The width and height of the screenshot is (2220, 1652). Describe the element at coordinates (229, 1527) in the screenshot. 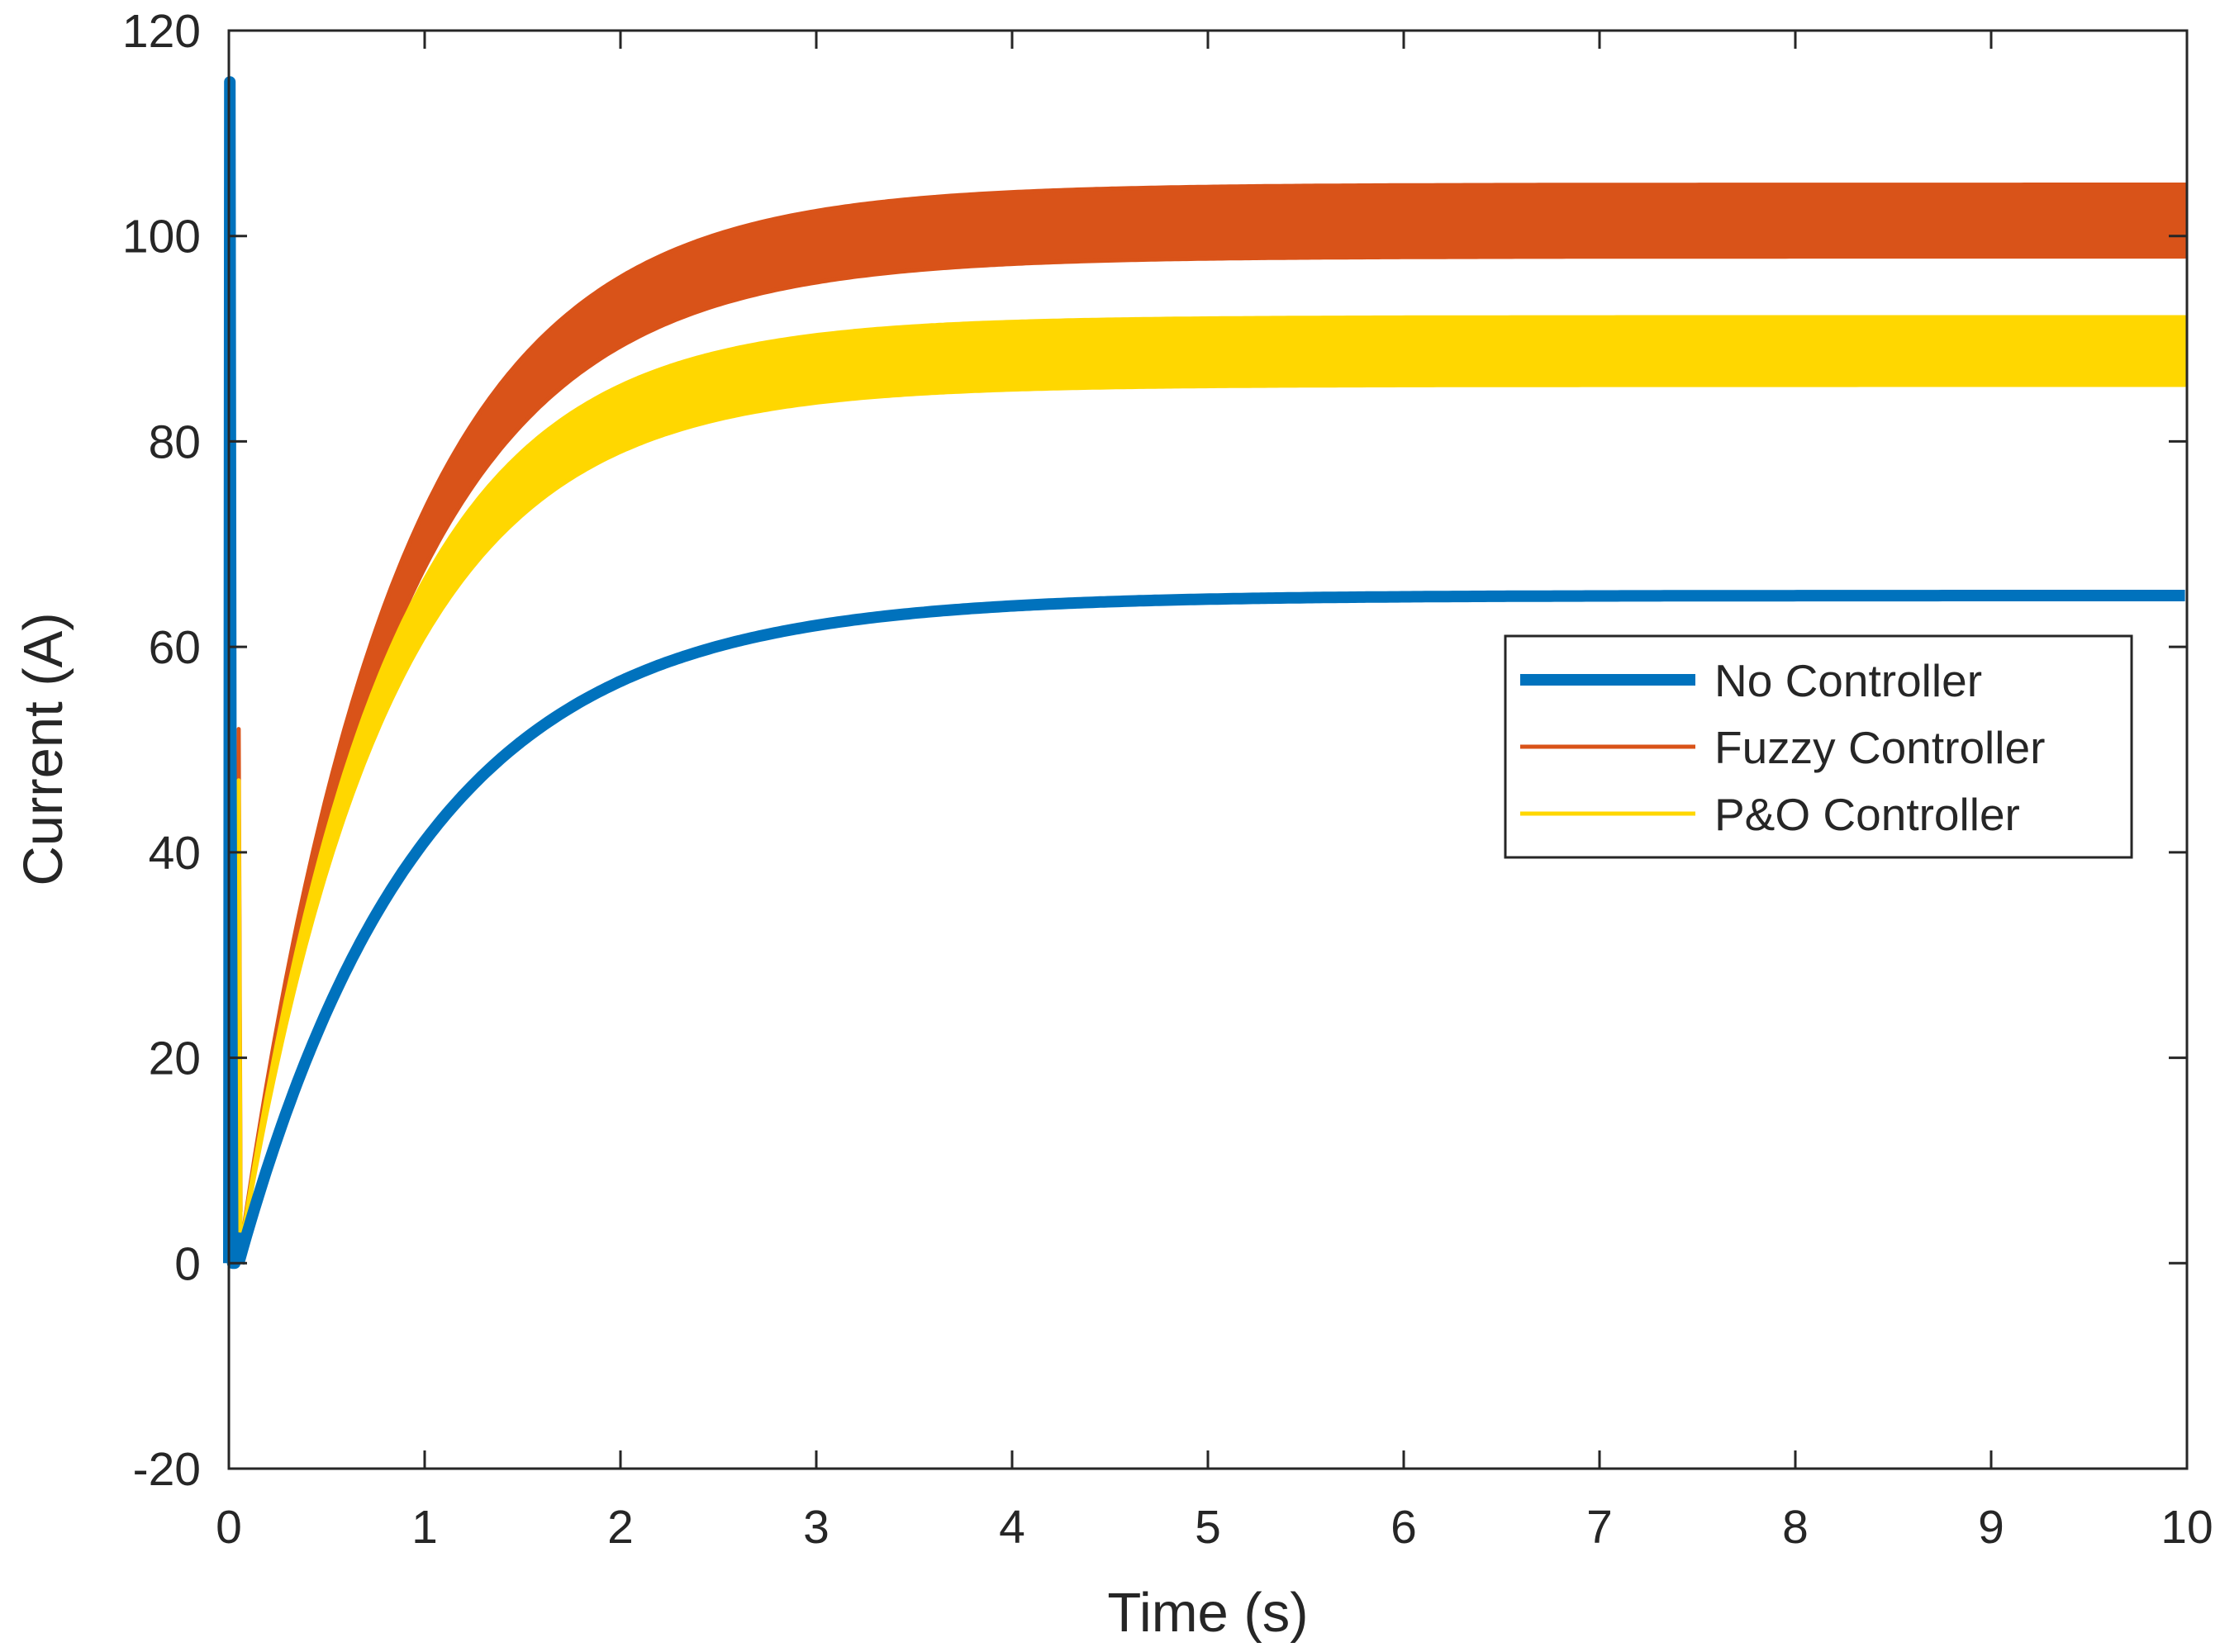

I see `x-tick-label: 0` at that location.